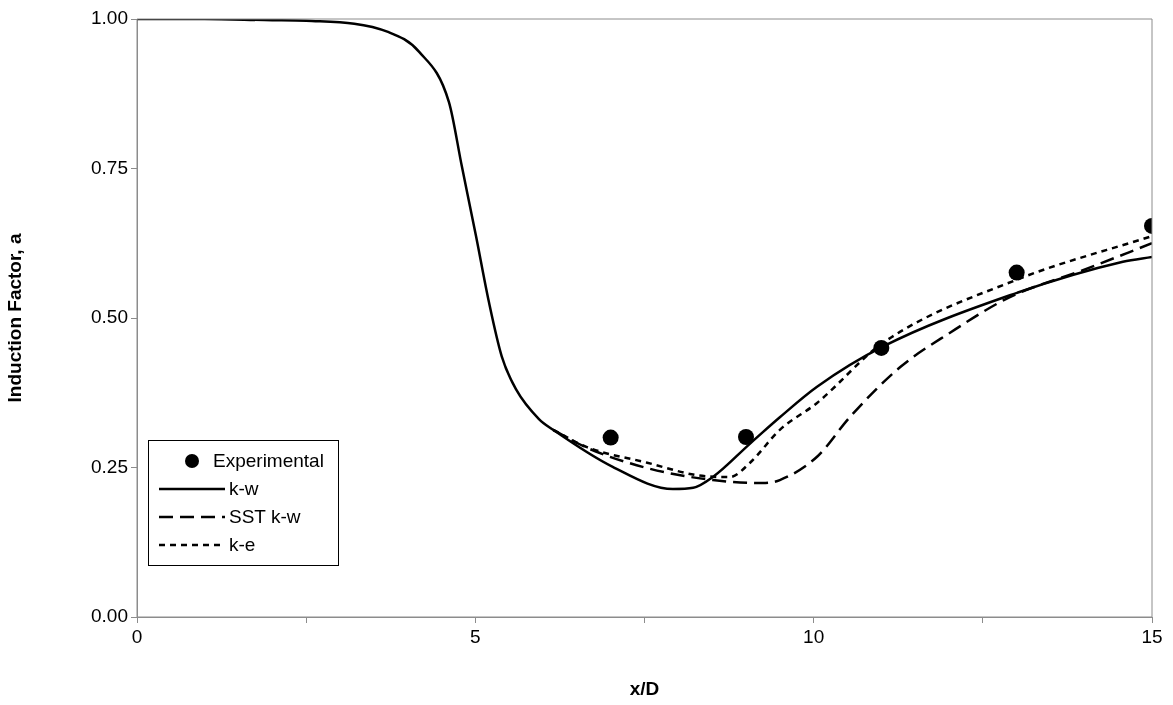 This screenshot has height=705, width=1173. What do you see at coordinates (244, 489) in the screenshot?
I see `legend-label: k-w` at bounding box center [244, 489].